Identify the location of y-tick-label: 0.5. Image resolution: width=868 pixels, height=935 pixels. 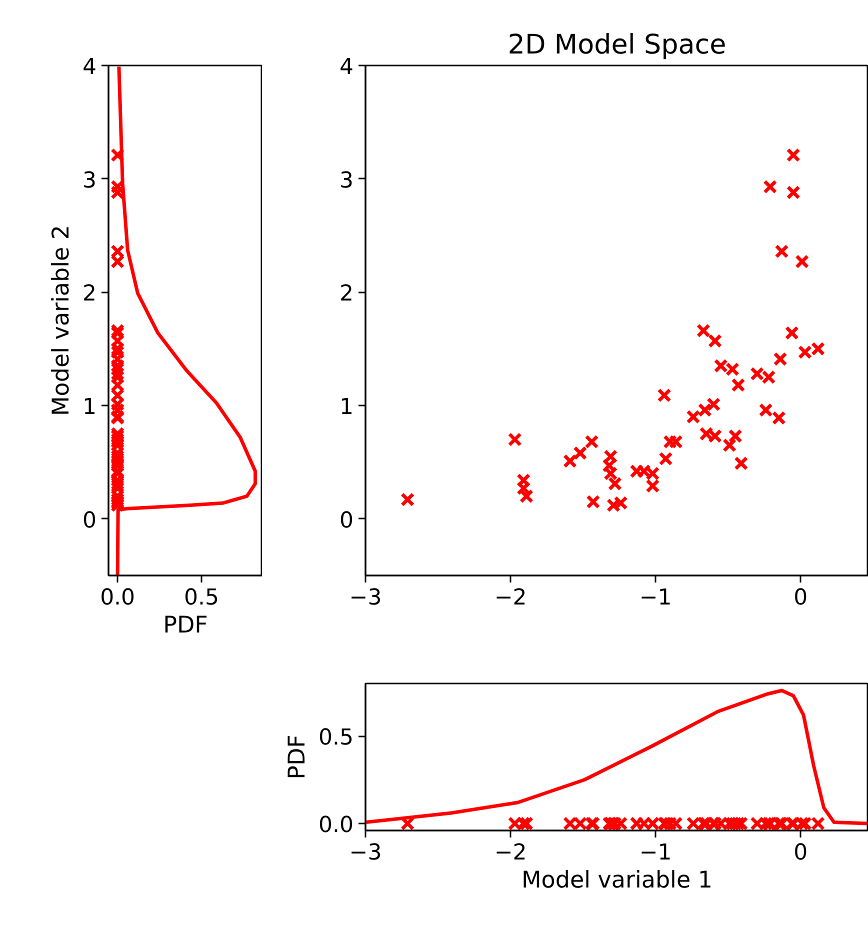
(336, 738).